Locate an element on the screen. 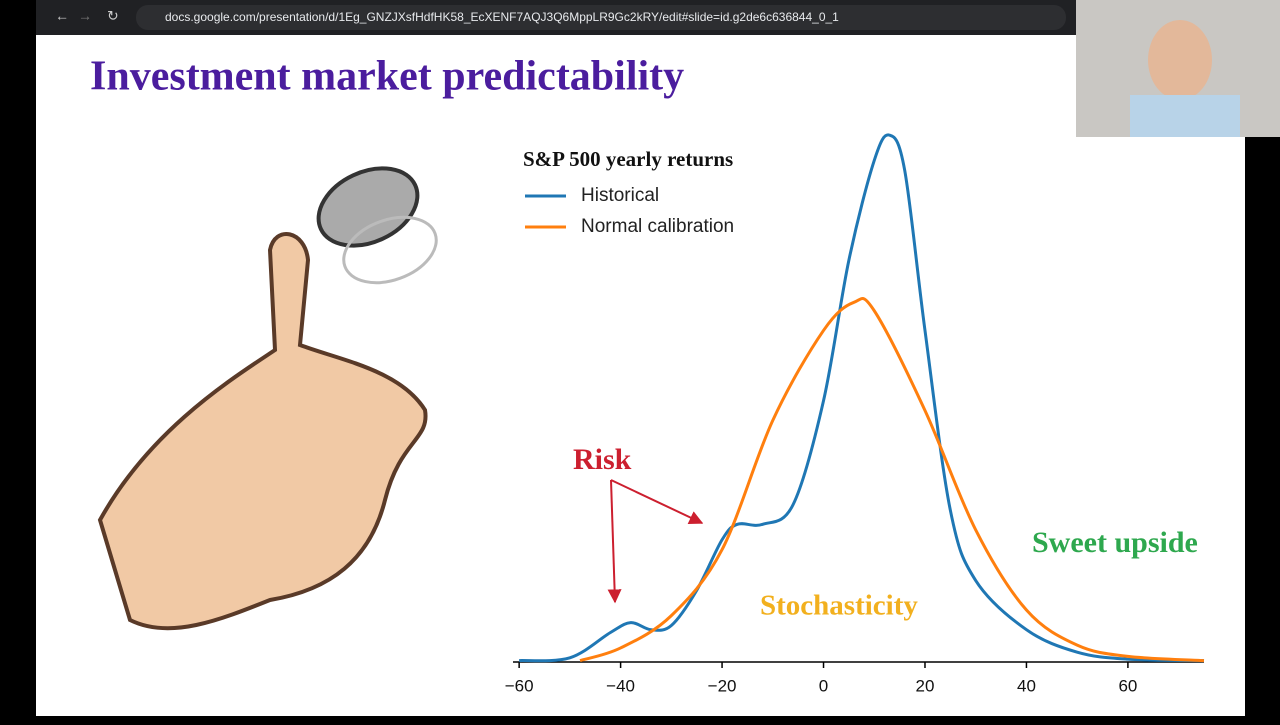 The height and width of the screenshot is (725, 1280). slide-title: Investment market predictability is located at coordinates (387, 77).